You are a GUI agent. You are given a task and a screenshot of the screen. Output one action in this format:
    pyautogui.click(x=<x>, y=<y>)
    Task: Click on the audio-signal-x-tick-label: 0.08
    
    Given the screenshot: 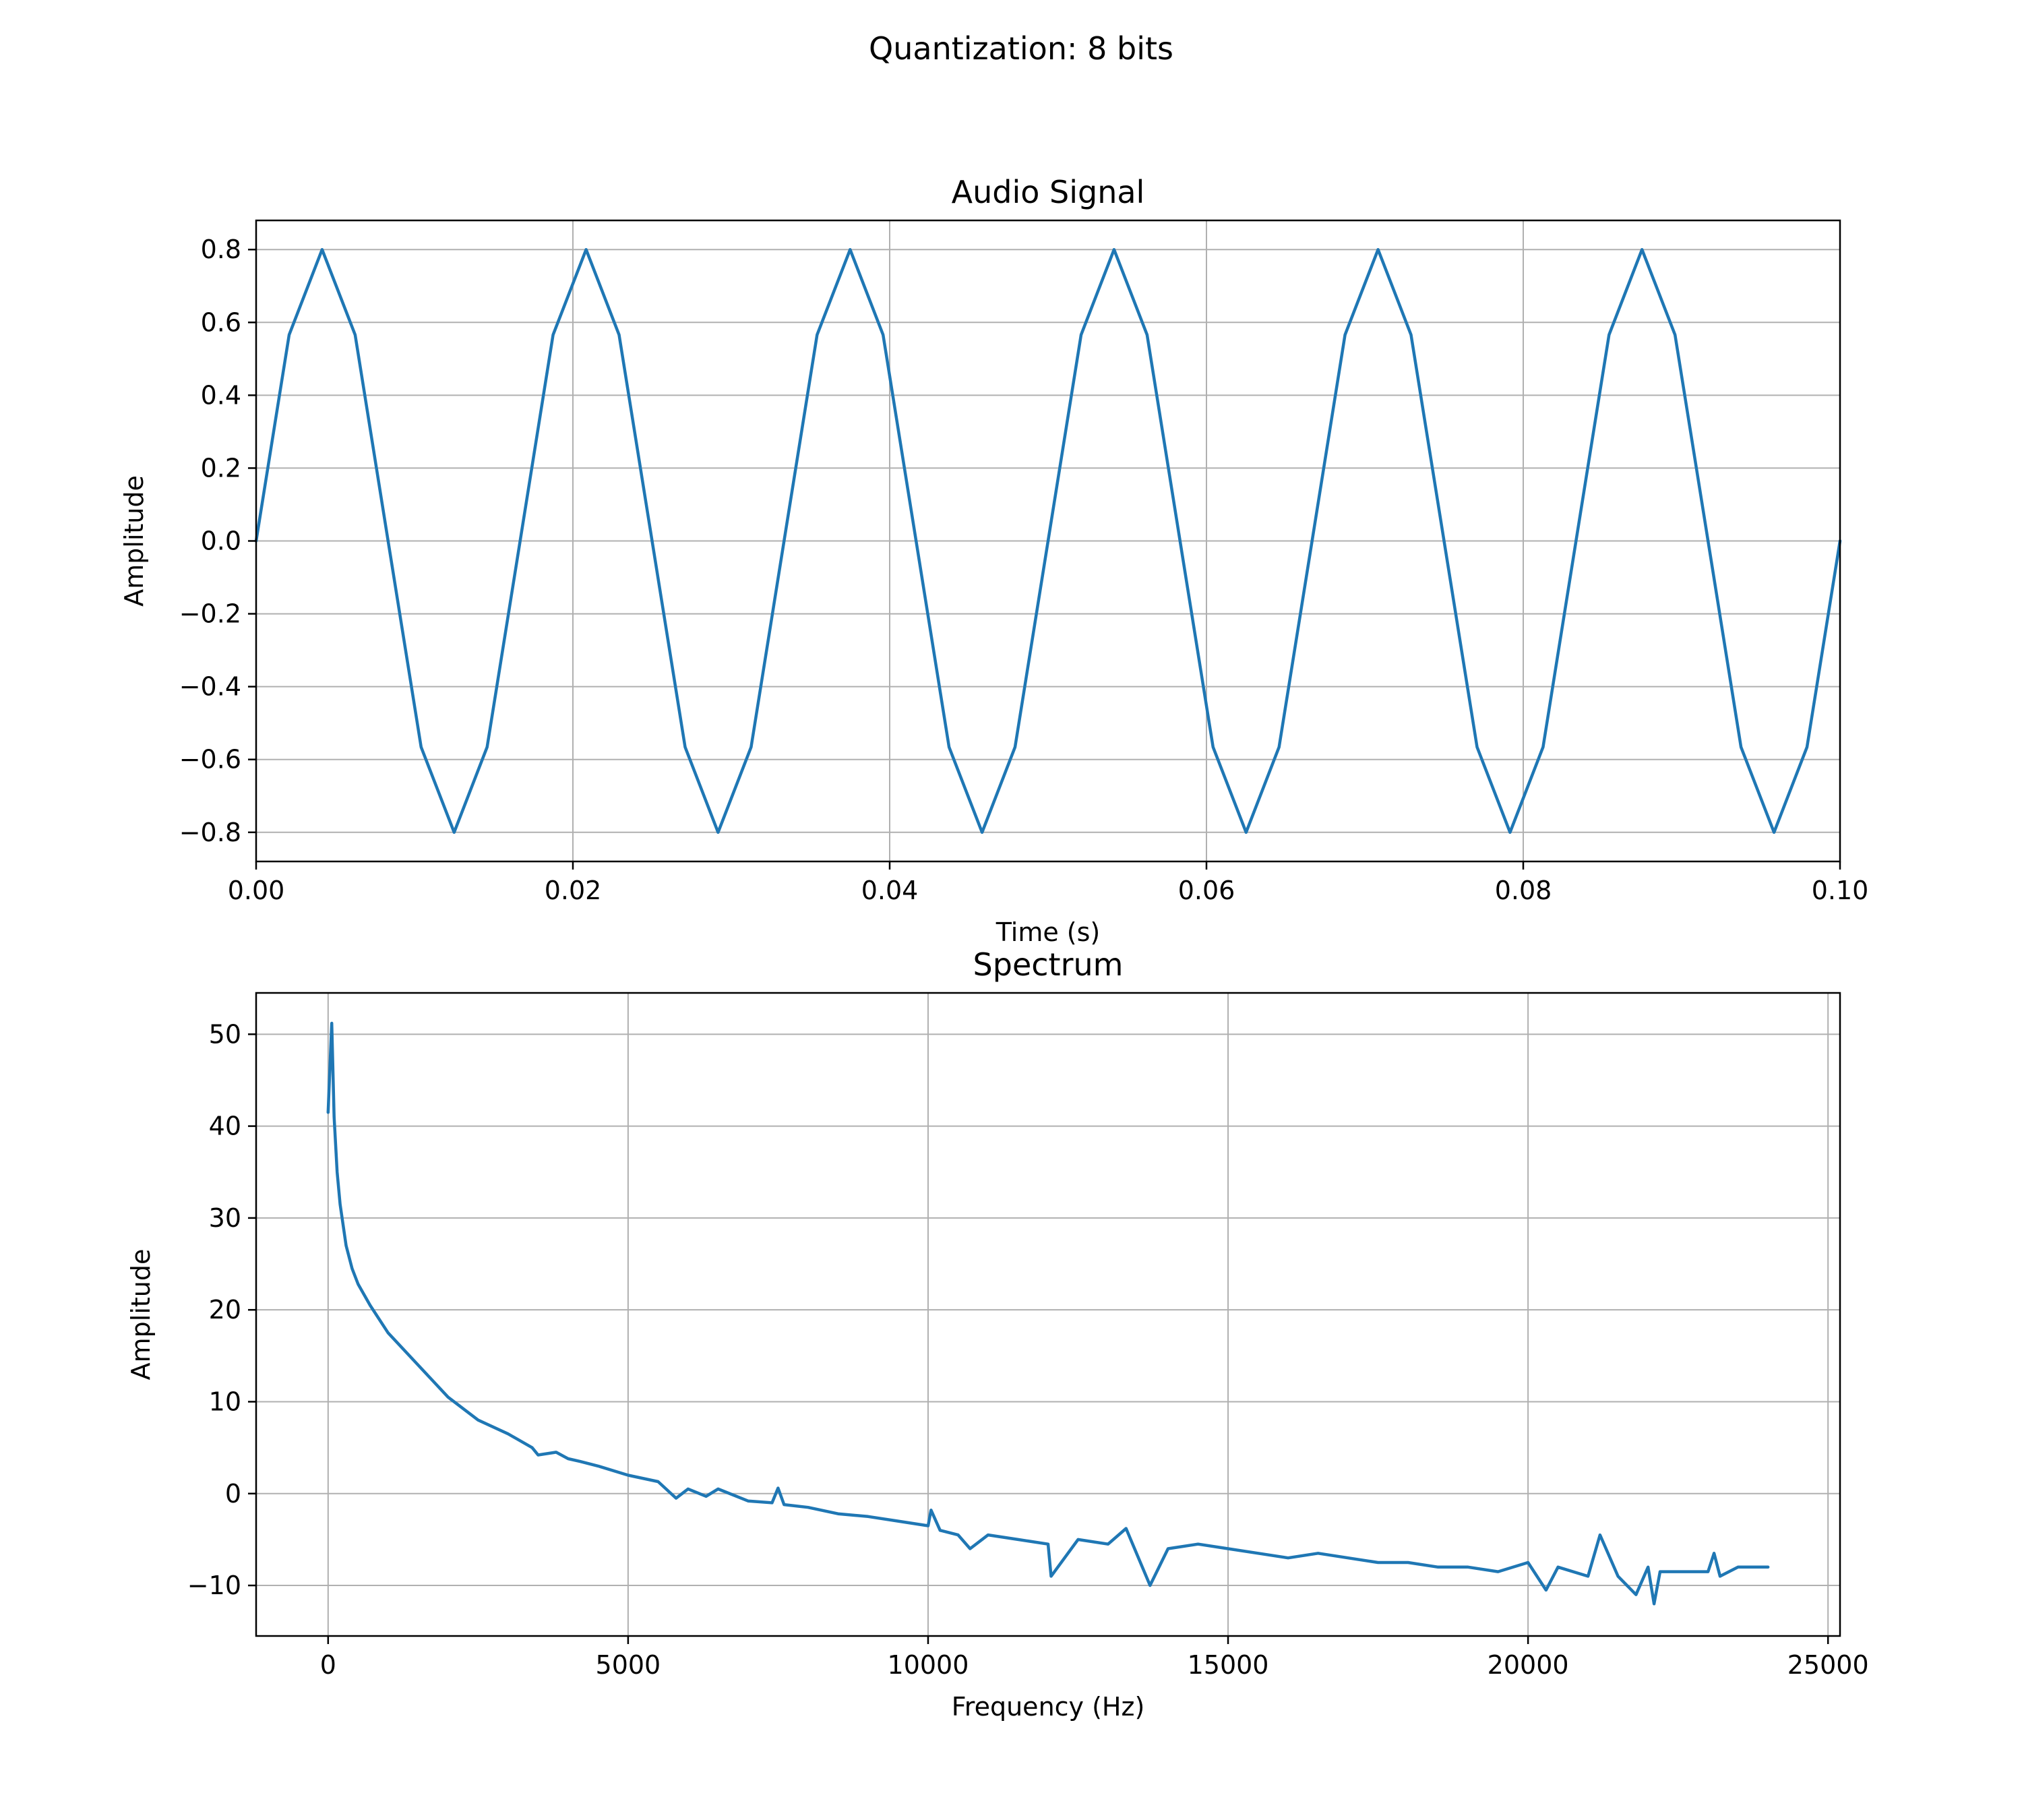 What is the action you would take?
    pyautogui.click(x=1523, y=890)
    